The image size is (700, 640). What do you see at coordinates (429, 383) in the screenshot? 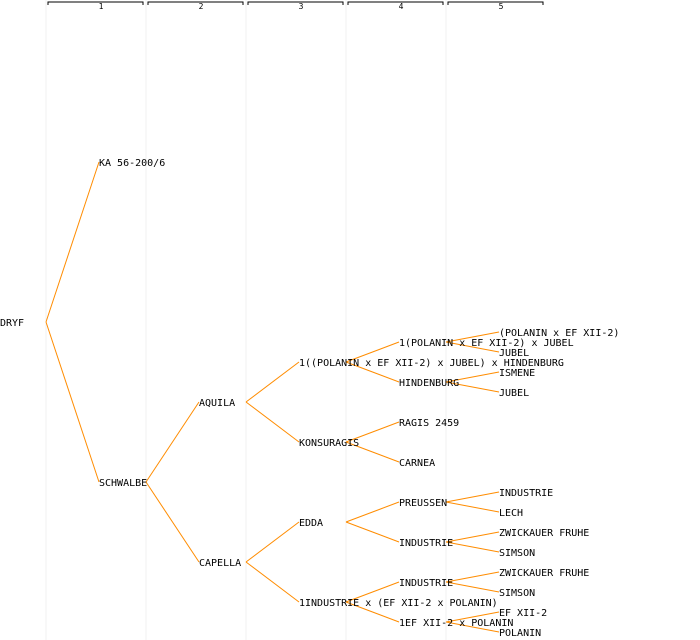
I see `node-hindenburg: HINDENBURG` at bounding box center [429, 383].